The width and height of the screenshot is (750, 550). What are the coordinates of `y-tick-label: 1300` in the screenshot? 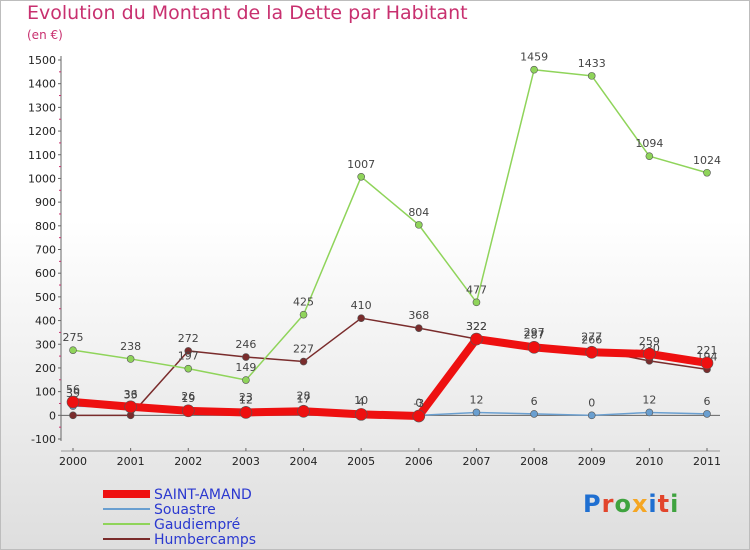 It's located at (42, 107).